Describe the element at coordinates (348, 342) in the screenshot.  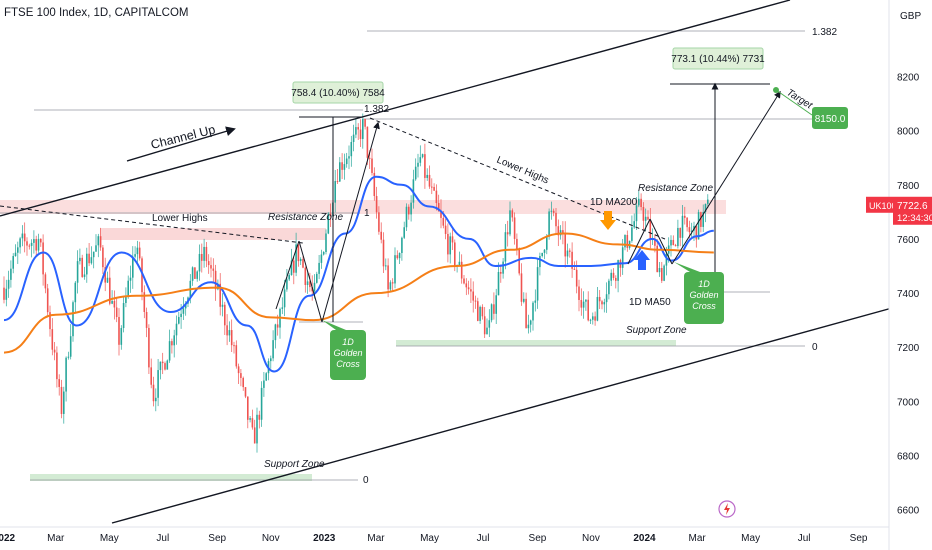
I see `golden-cross-left-text: 1D` at that location.